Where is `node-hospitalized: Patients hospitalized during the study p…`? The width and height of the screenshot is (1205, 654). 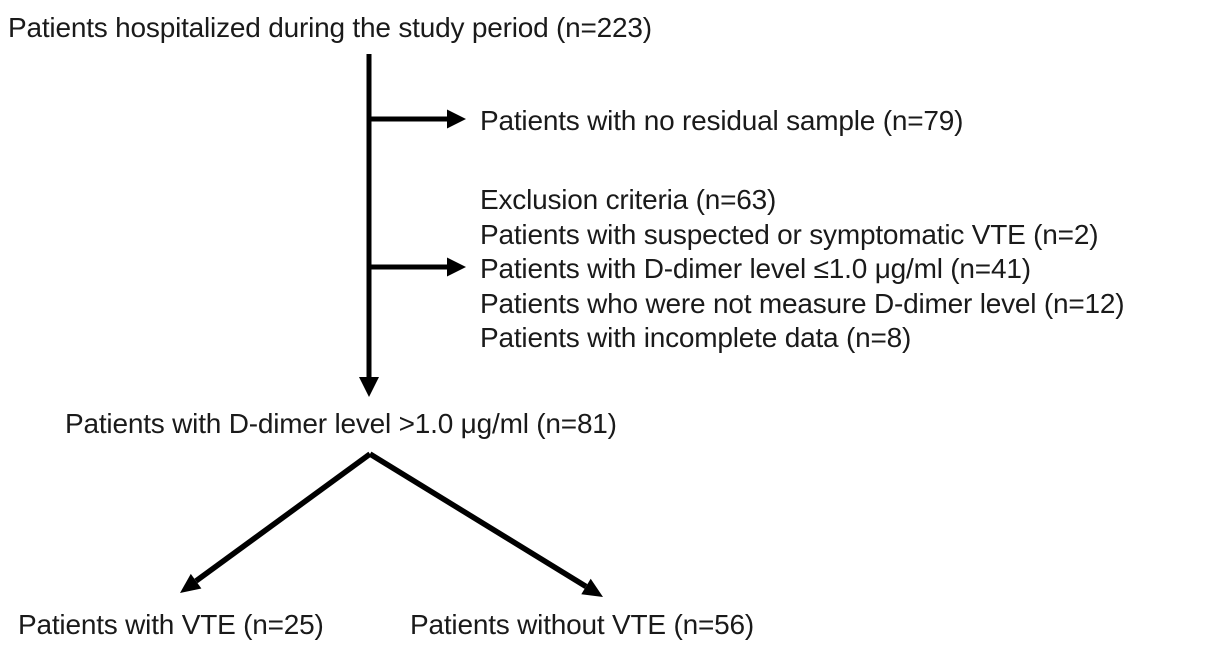
node-hospitalized: Patients hospitalized during the study p… is located at coordinates (330, 27).